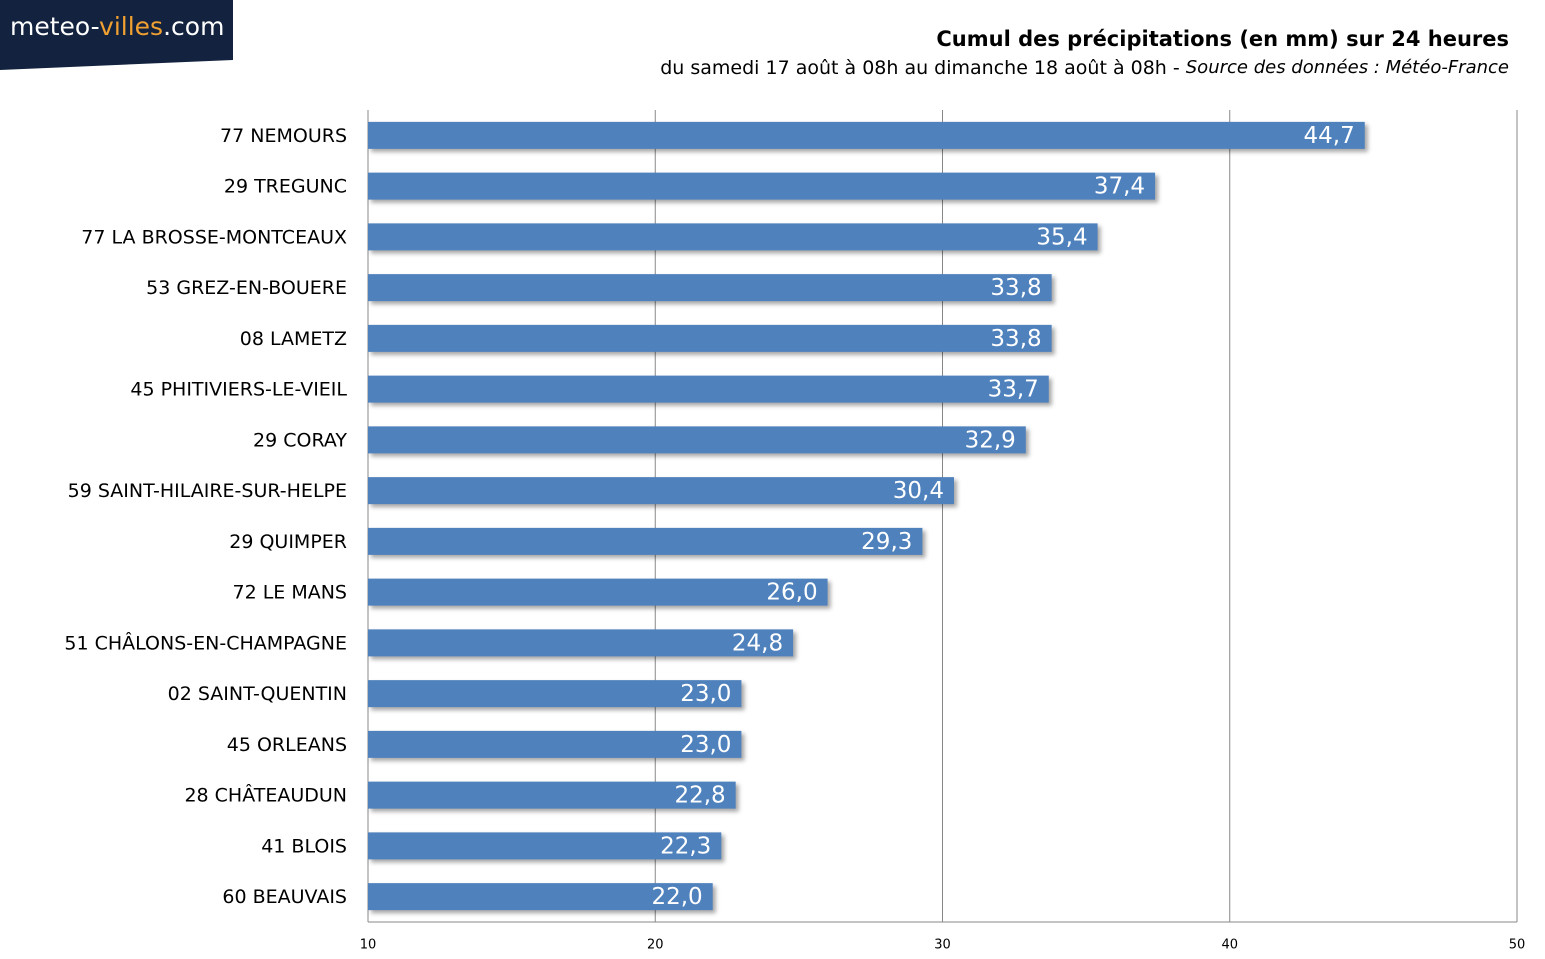 This screenshot has width=1545, height=959. What do you see at coordinates (238, 390) in the screenshot?
I see `y-tick-label: 45 PHITIVIERS-LE-VIEIL` at bounding box center [238, 390].